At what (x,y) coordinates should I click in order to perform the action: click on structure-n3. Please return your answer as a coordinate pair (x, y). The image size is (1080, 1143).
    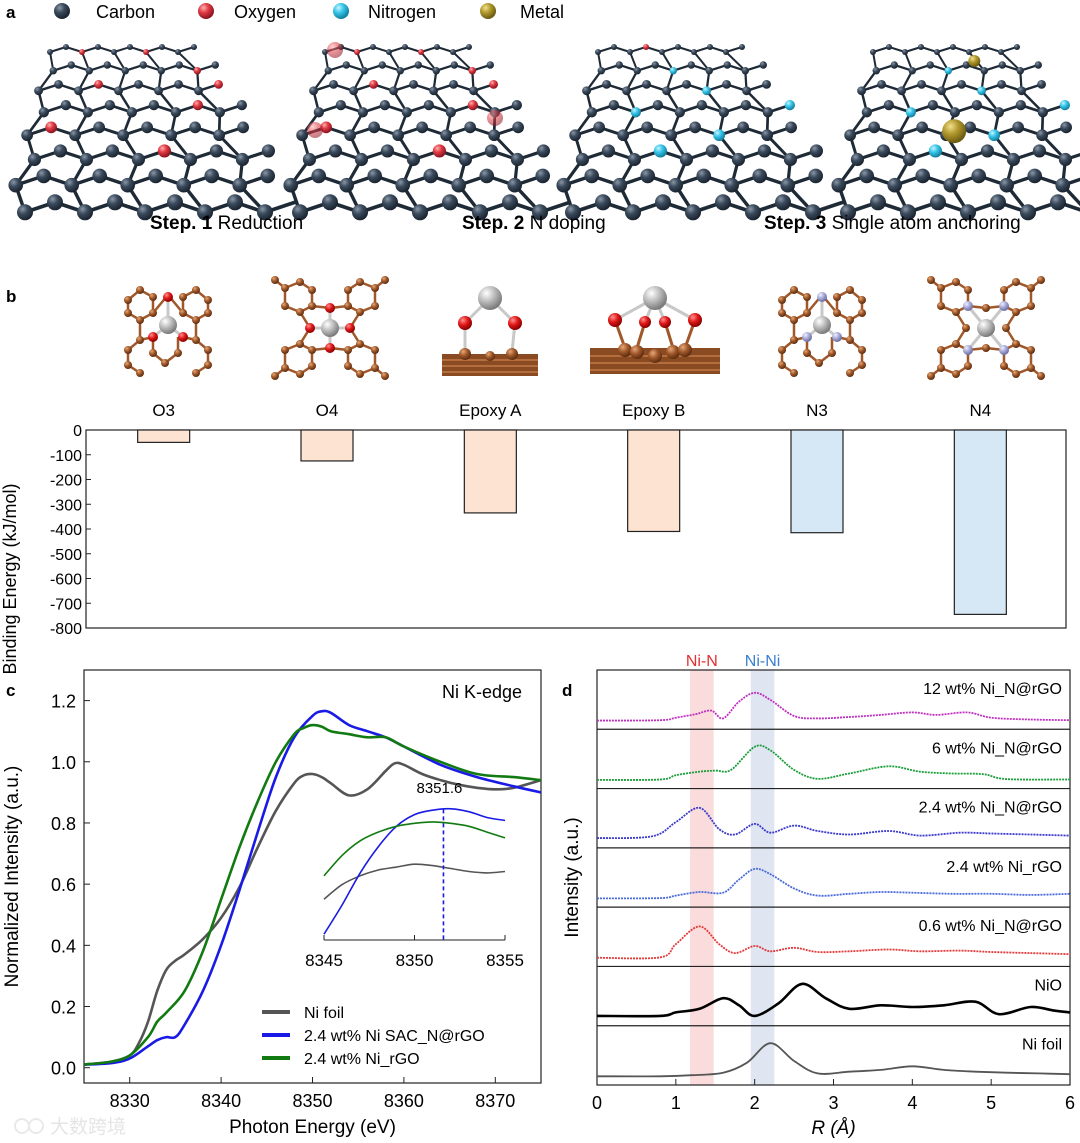
    Looking at the image, I should click on (822, 331).